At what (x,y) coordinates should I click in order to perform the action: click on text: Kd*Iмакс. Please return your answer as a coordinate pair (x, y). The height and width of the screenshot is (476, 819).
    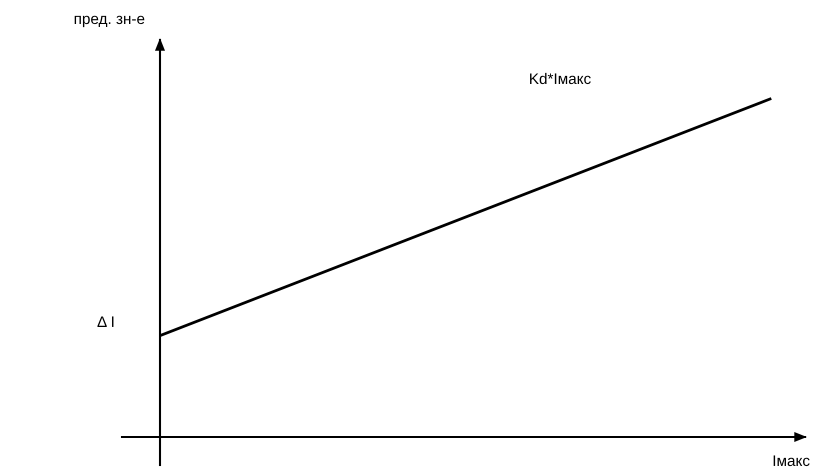
    Looking at the image, I should click on (560, 78).